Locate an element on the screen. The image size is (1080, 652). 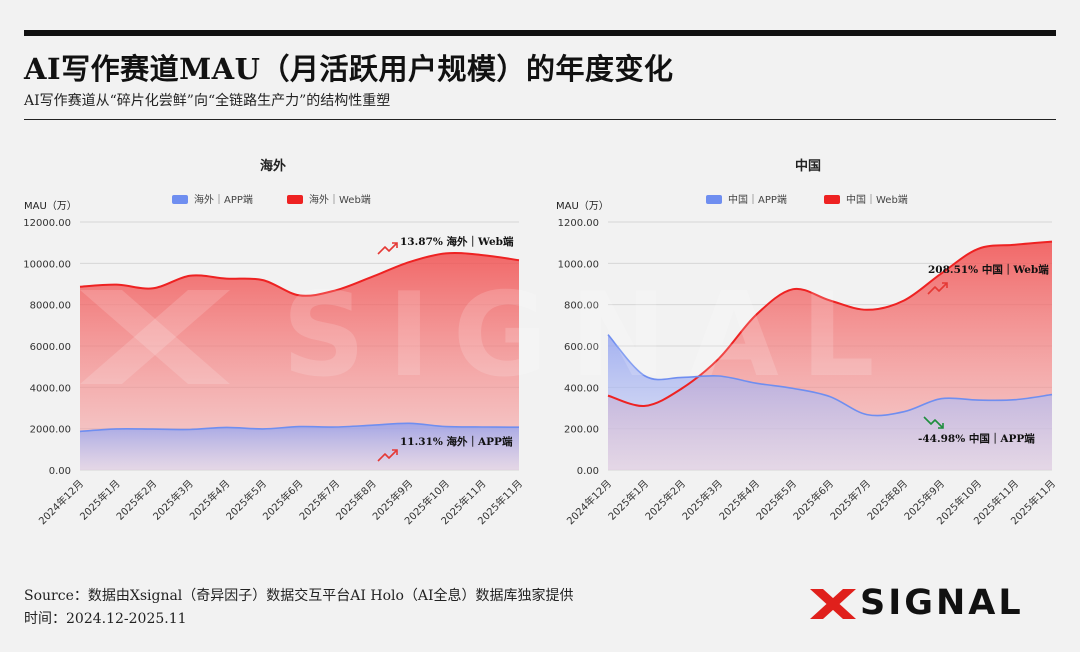
y-tick-label: 400.00 is located at coordinates (581, 388).